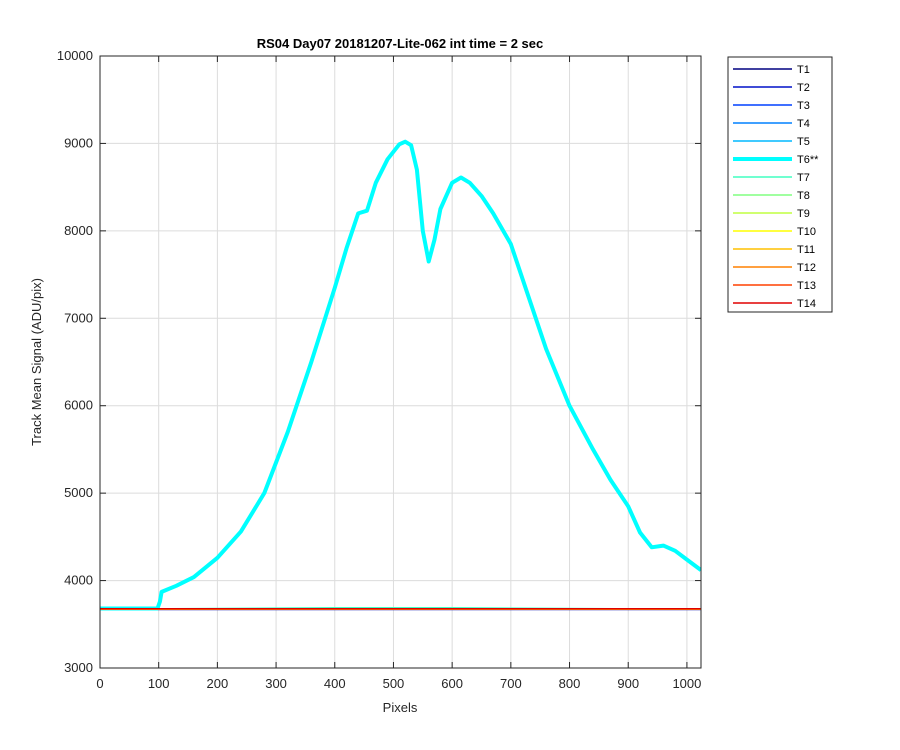 This screenshot has height=750, width=900. What do you see at coordinates (218, 683) in the screenshot?
I see `x-tick-label: 200` at bounding box center [218, 683].